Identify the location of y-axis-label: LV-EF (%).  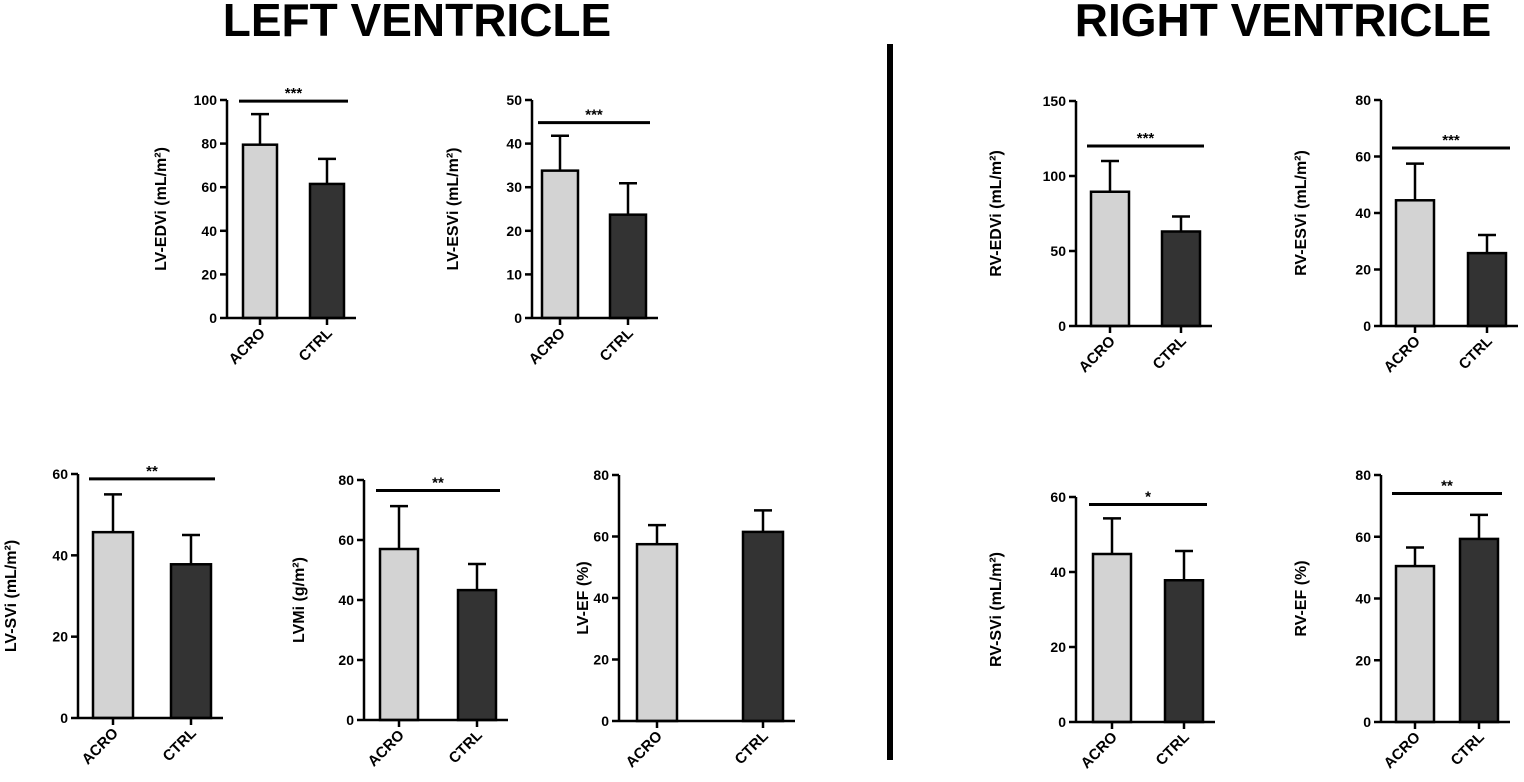
(583, 597).